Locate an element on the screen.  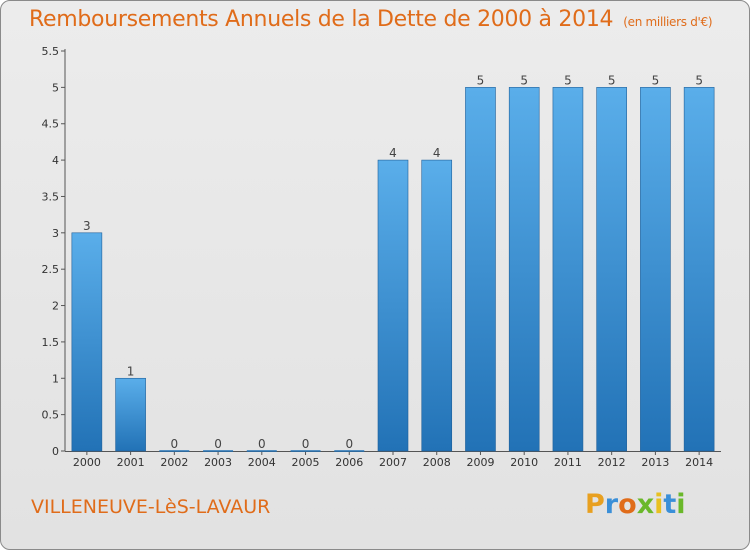
x-tick-label: 2006 is located at coordinates (349, 462).